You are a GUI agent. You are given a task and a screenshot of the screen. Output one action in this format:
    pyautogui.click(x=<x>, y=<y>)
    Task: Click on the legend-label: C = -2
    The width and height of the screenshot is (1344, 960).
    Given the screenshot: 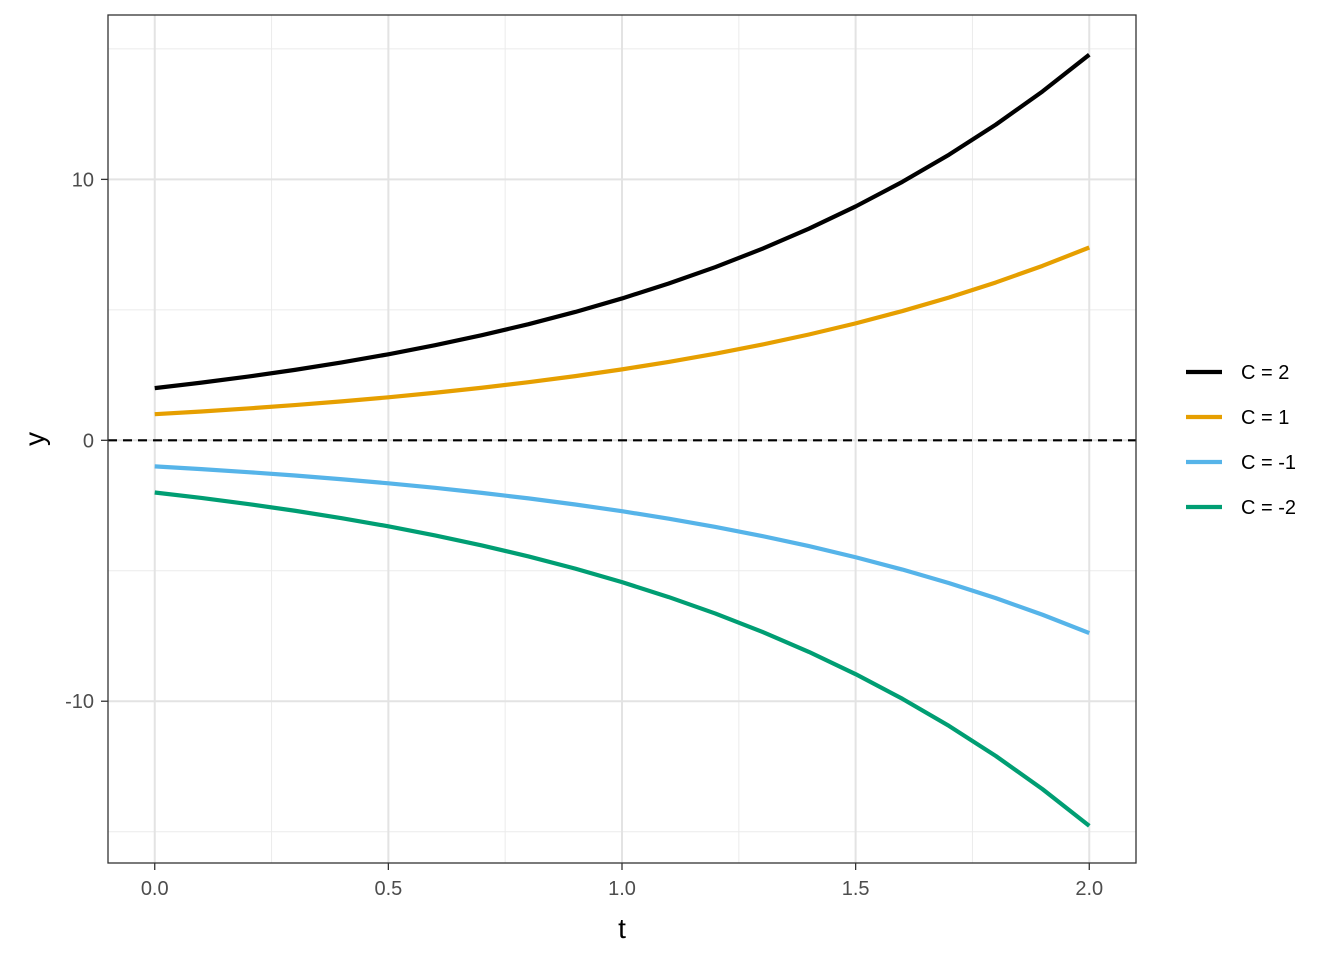 What is the action you would take?
    pyautogui.click(x=1268, y=508)
    